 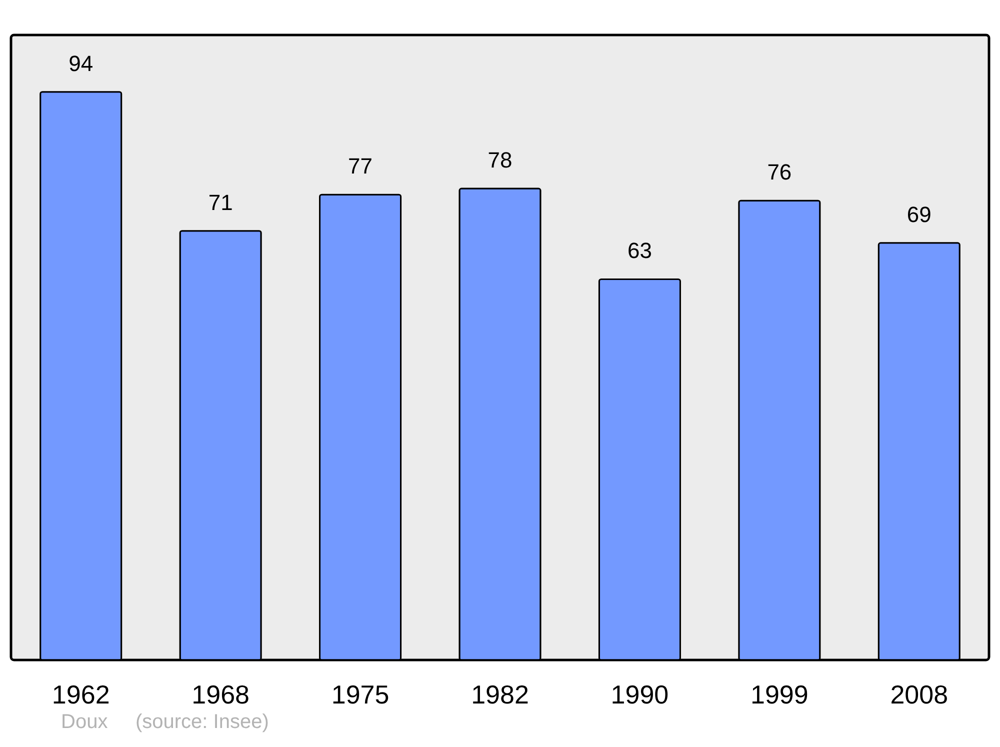 What do you see at coordinates (220, 202) in the screenshot?
I see `data-label: 71` at bounding box center [220, 202].